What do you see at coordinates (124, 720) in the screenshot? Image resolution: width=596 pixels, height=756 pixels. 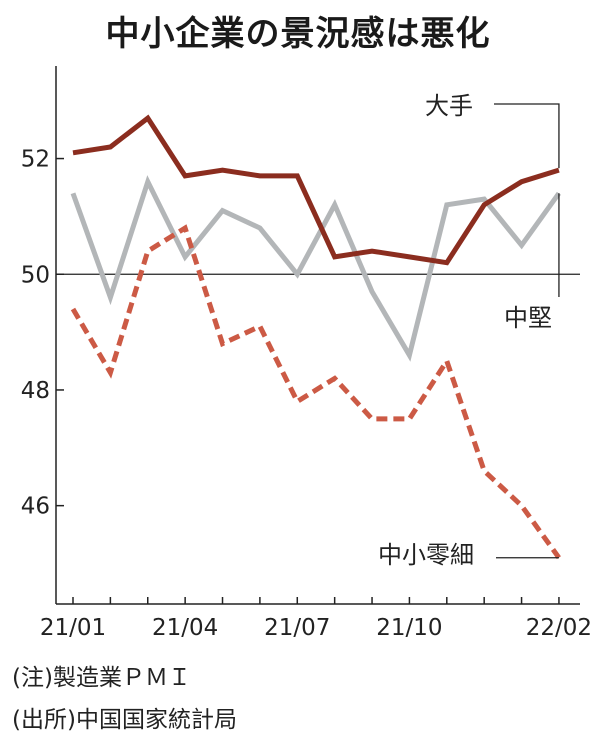 I see `source-note: (出所)中国国家統計局` at bounding box center [124, 720].